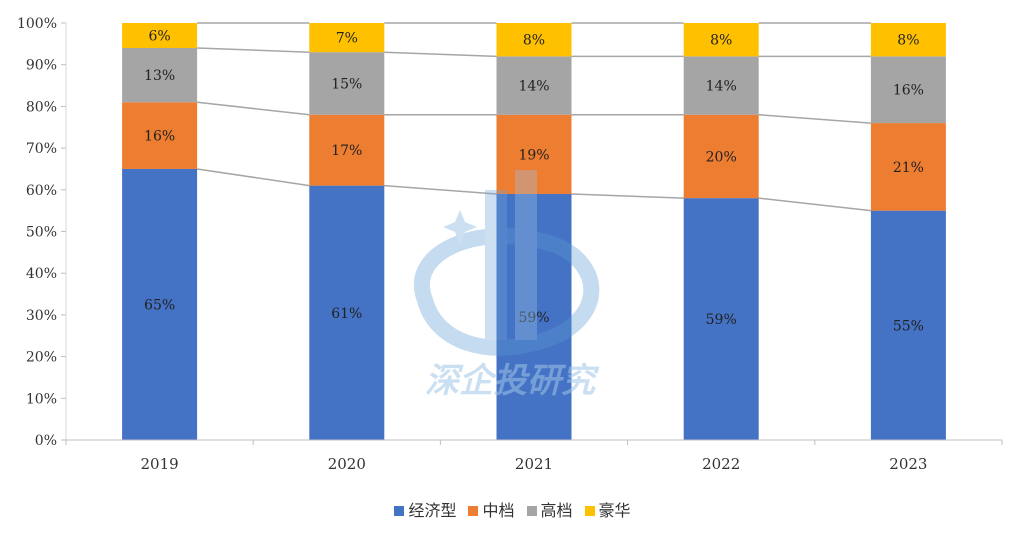 The height and width of the screenshot is (539, 1025). What do you see at coordinates (721, 464) in the screenshot?
I see `x-tick-label: 2022` at bounding box center [721, 464].